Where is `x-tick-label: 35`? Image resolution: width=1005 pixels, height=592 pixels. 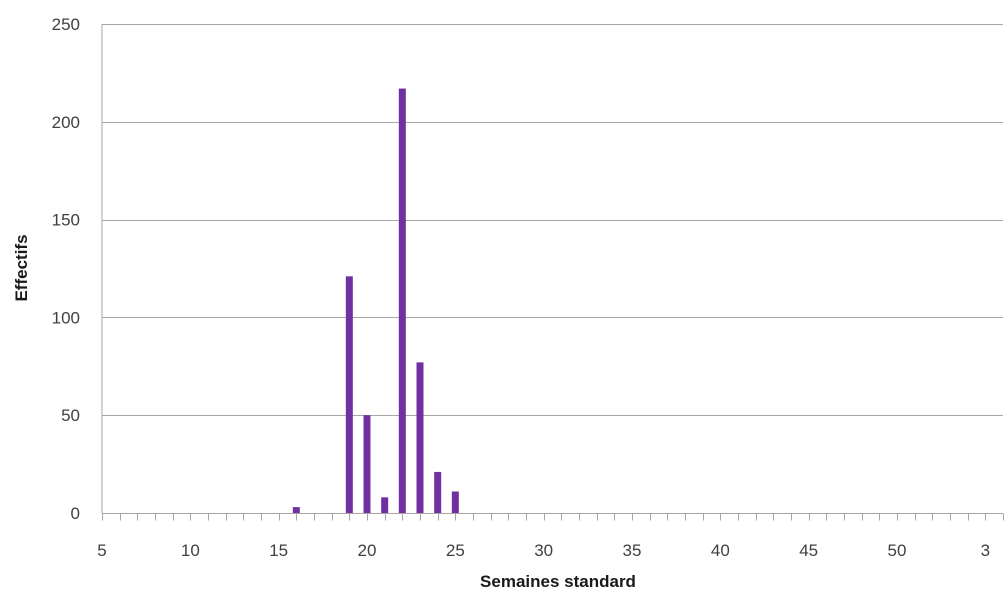 x-tick-label: 35 is located at coordinates (632, 550).